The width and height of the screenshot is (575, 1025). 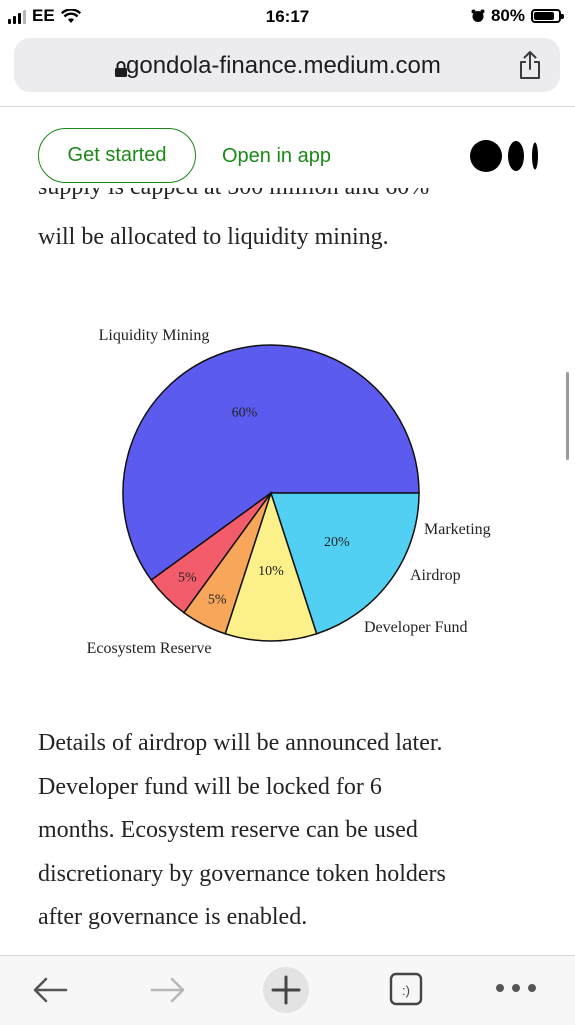 What do you see at coordinates (121, 69) in the screenshot?
I see `lock-icon` at bounding box center [121, 69].